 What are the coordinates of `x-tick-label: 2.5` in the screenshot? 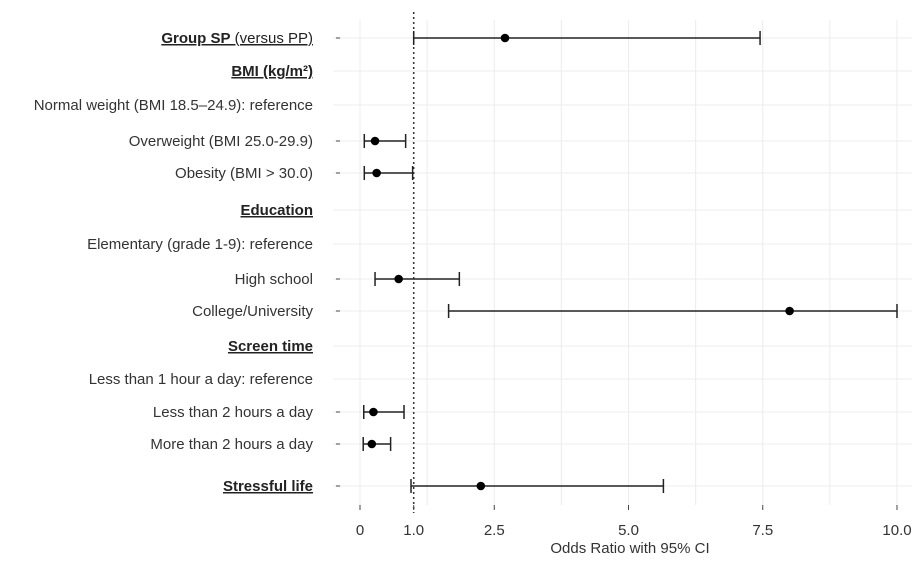 It's located at (494, 530).